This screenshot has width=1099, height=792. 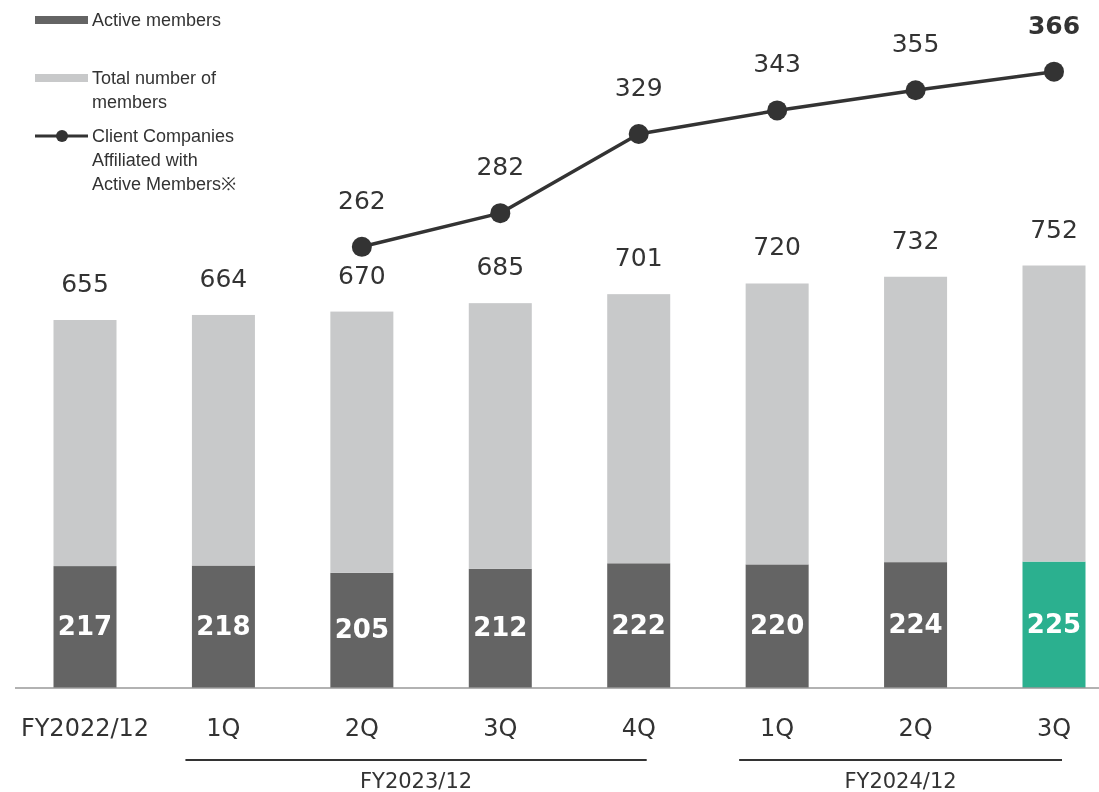 I want to click on text: FY2024/12, so click(x=900, y=780).